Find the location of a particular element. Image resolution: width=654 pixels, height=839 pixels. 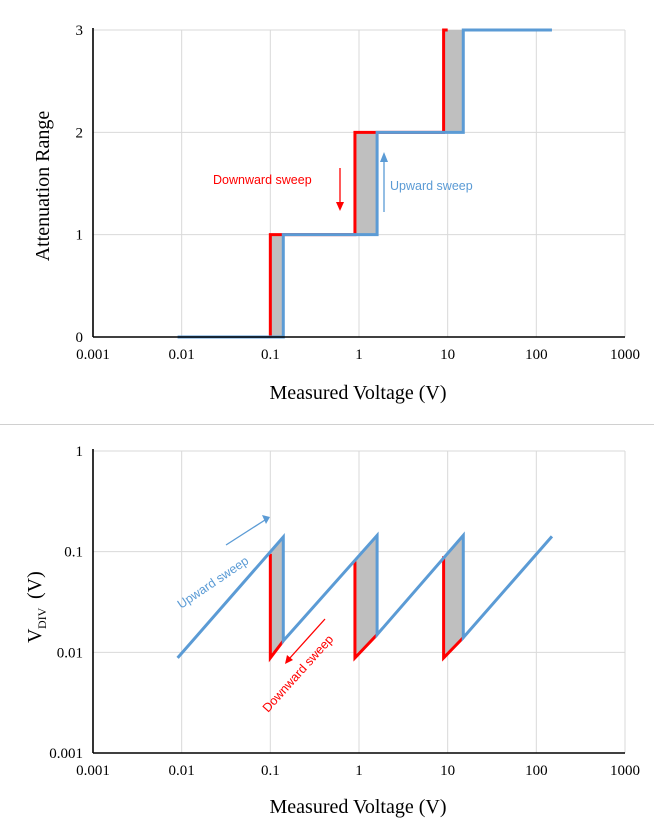

y-axis-title: V DIV (V) is located at coordinates (36, 607).